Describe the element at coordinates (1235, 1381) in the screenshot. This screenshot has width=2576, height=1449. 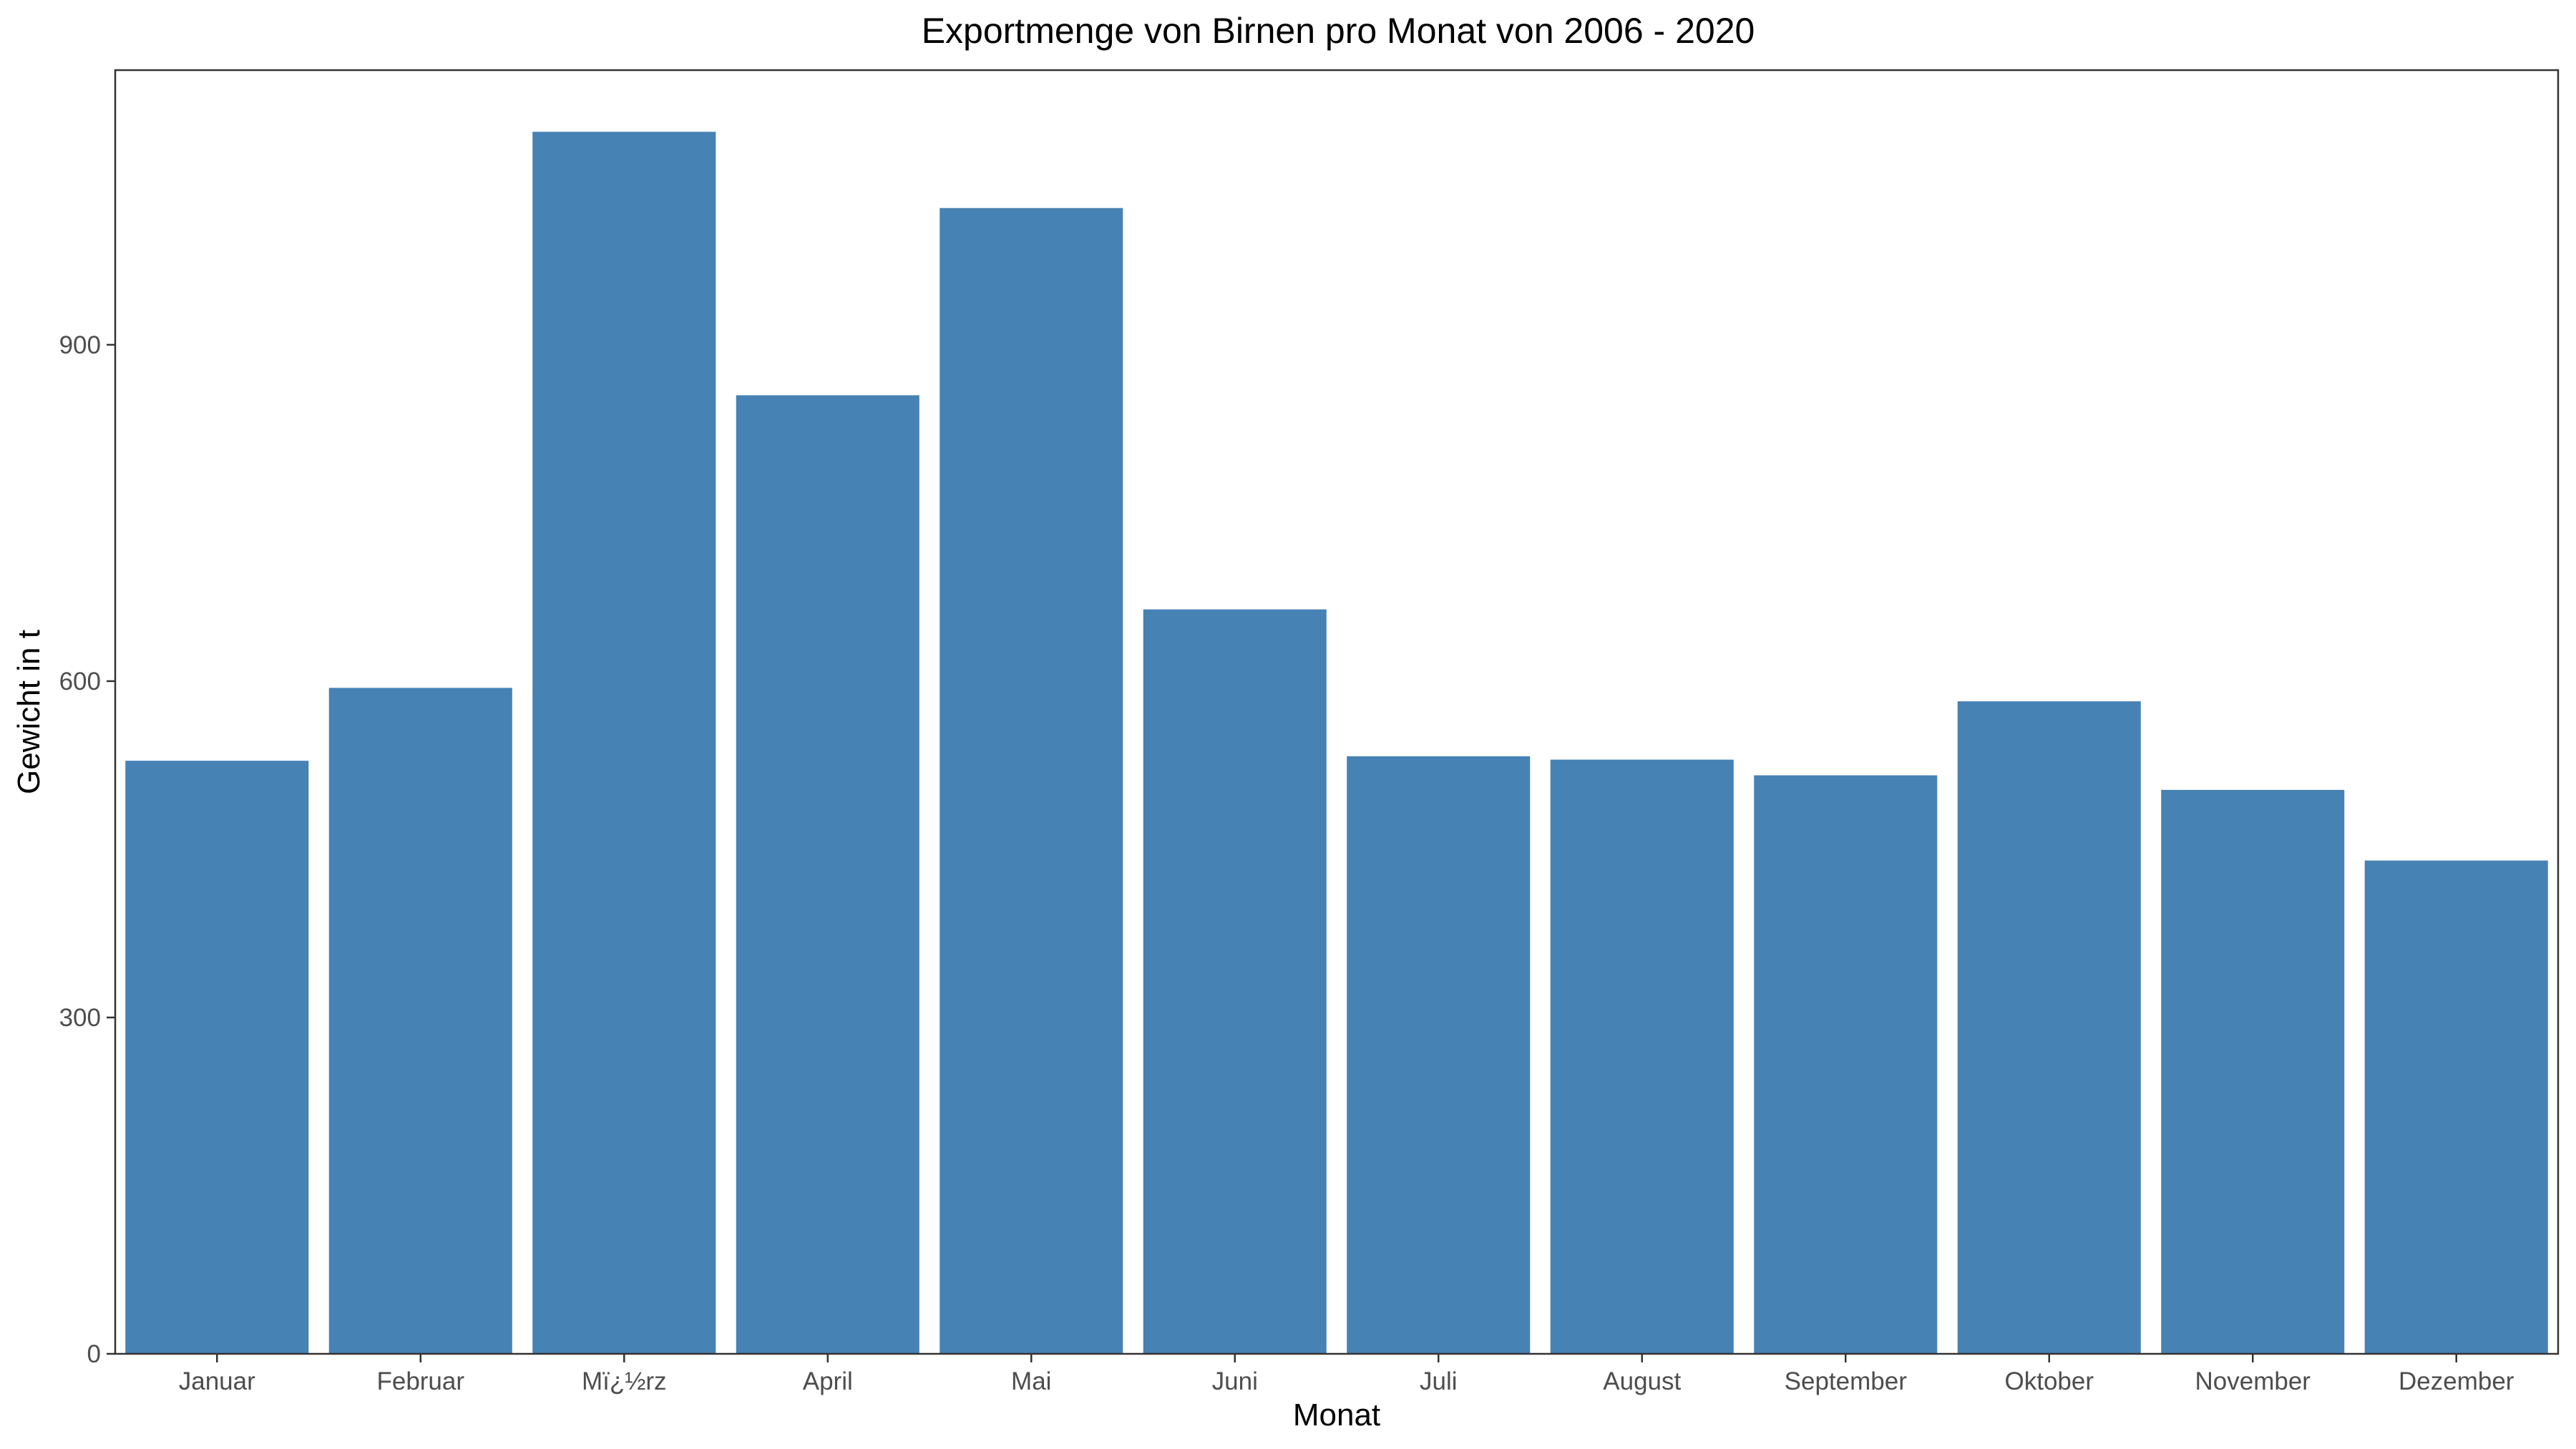
I see `x-tick-label: Juni` at that location.